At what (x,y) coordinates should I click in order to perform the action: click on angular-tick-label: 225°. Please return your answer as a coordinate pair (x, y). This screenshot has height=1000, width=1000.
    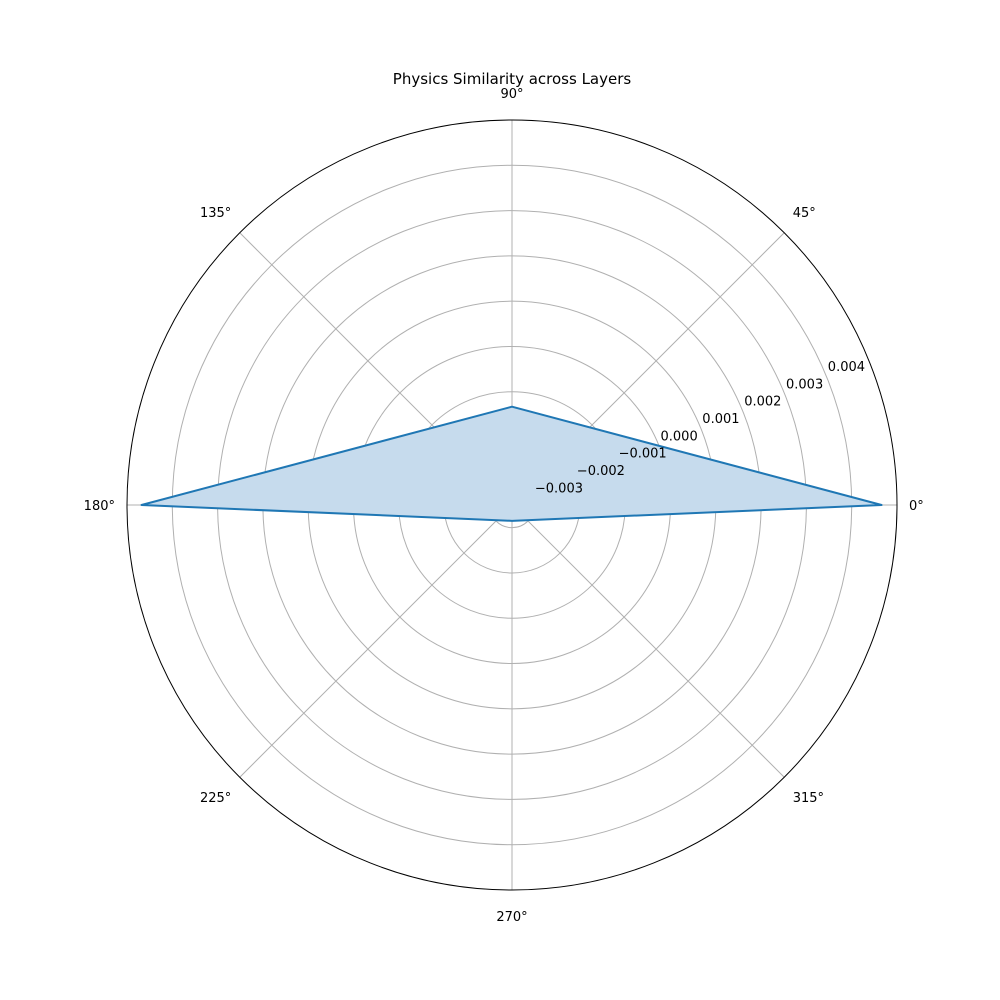
    Looking at the image, I should click on (215, 798).